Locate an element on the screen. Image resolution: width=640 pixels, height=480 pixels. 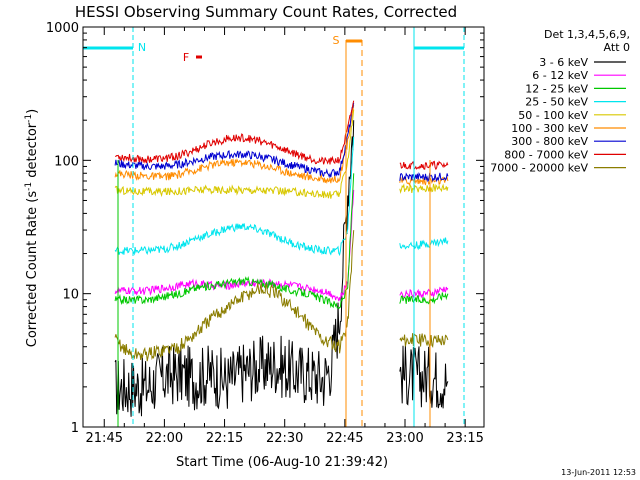
x-tick-label-3: 22:30 is located at coordinates (284, 438).